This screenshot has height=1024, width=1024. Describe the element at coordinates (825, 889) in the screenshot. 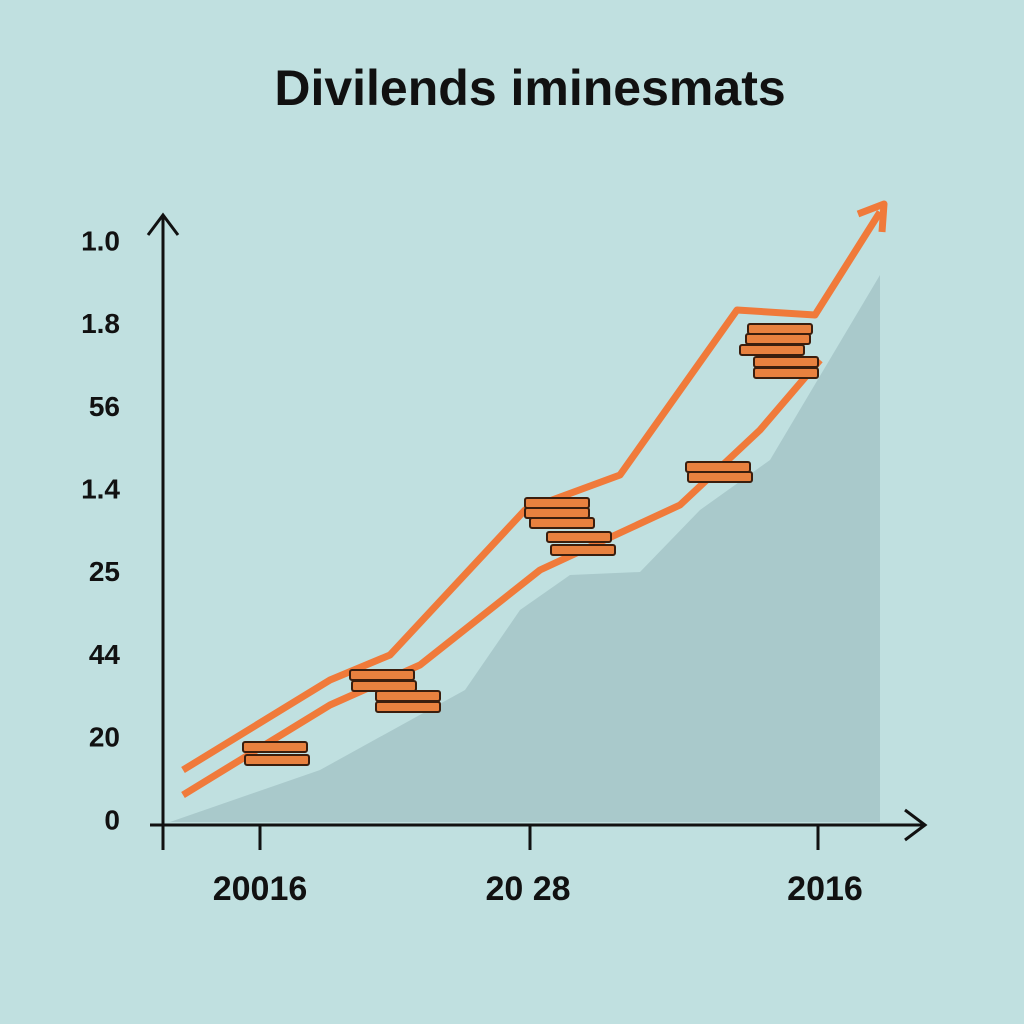

I see `x-tick-label: 2016` at that location.